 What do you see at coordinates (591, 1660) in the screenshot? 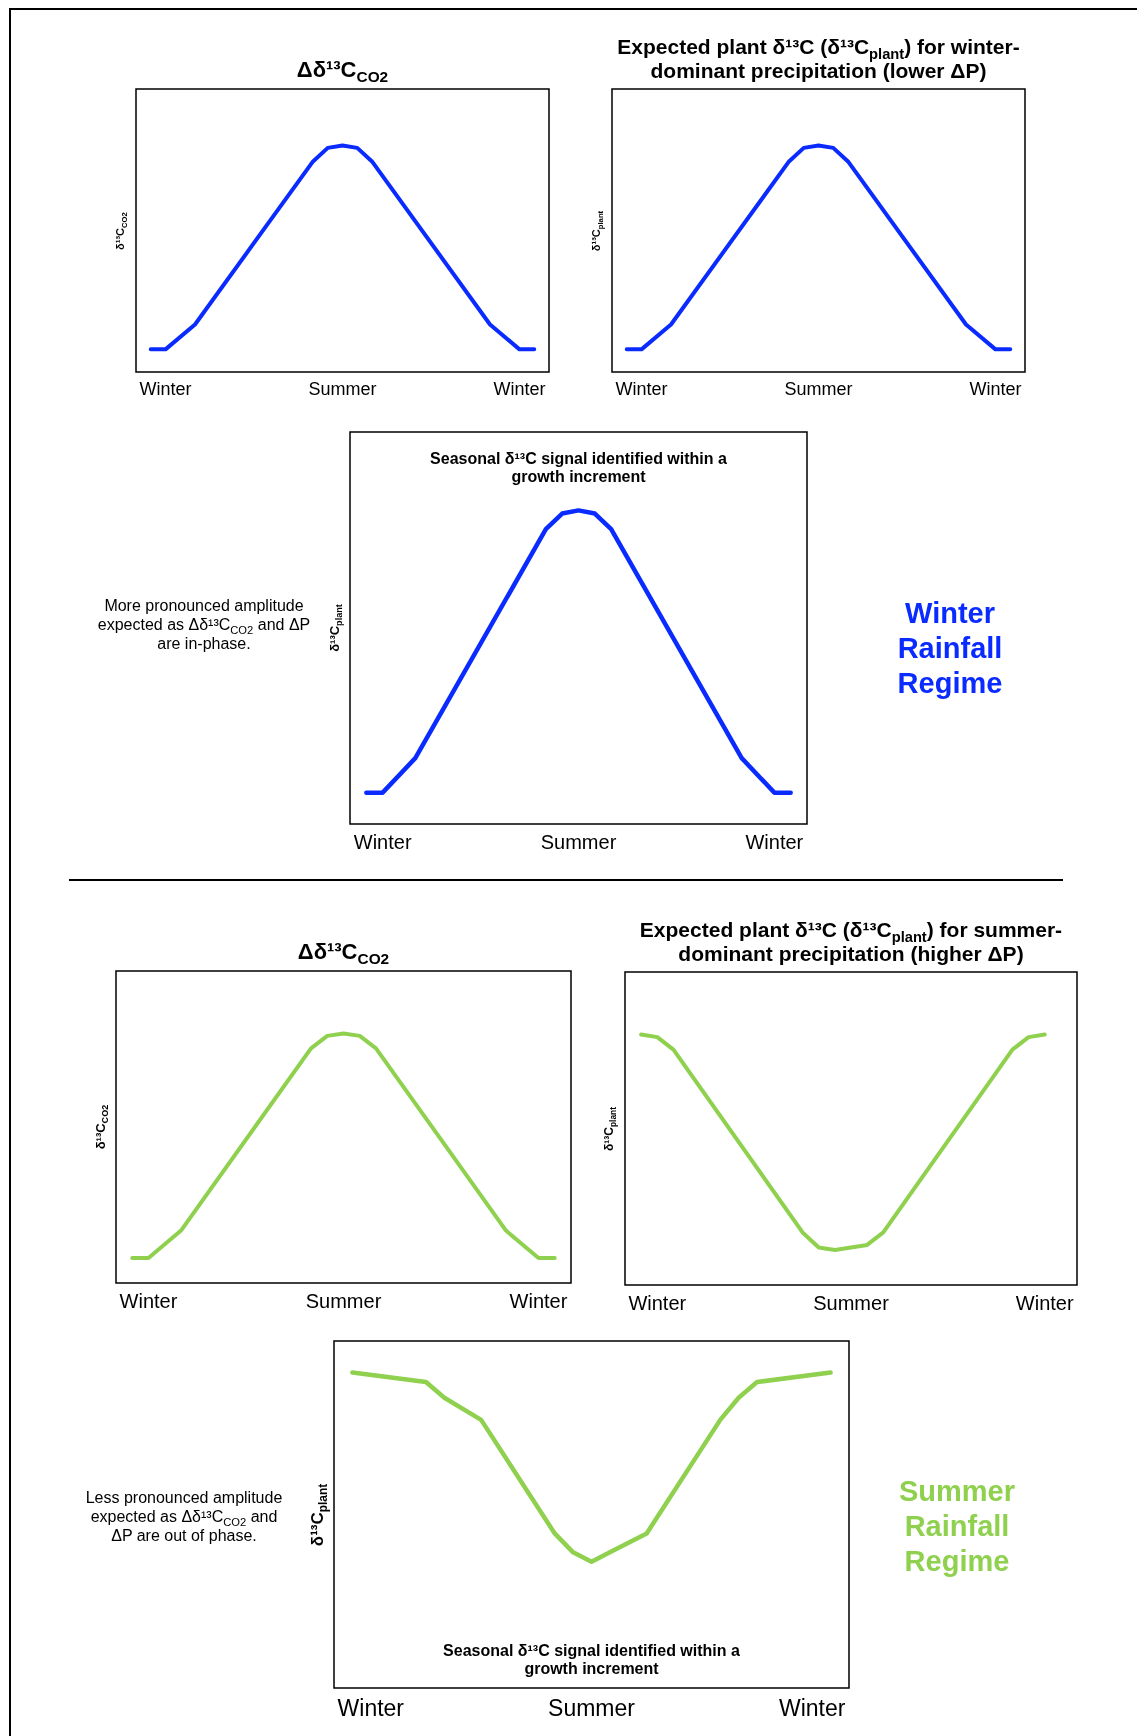
I see `text: Seasonal δ¹³C signal identified within a growth increment` at bounding box center [591, 1660].